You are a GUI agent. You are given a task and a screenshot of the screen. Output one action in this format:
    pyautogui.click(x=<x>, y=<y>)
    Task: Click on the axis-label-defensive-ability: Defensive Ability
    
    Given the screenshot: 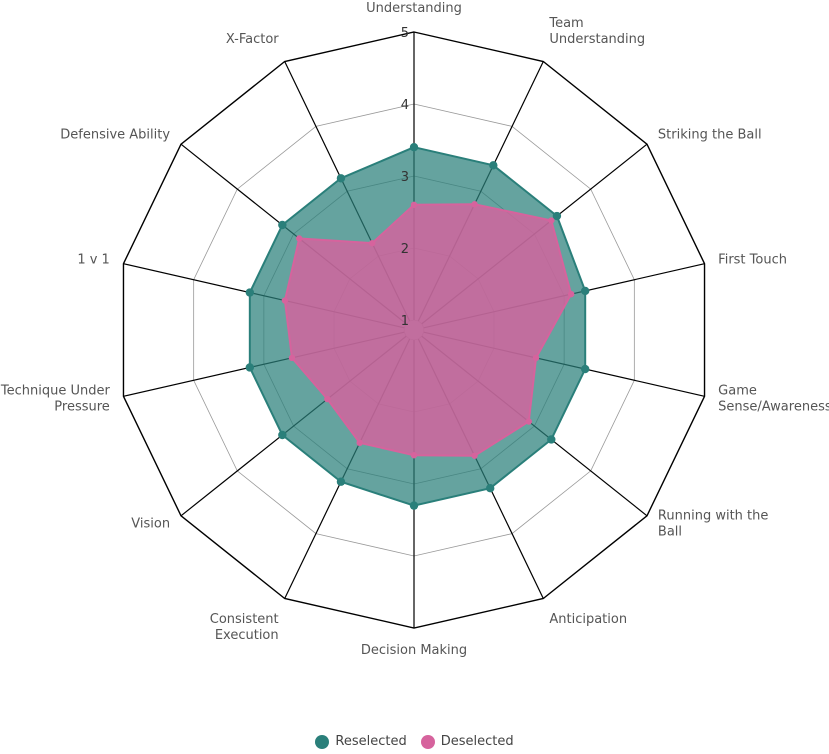 What is the action you would take?
    pyautogui.click(x=115, y=134)
    